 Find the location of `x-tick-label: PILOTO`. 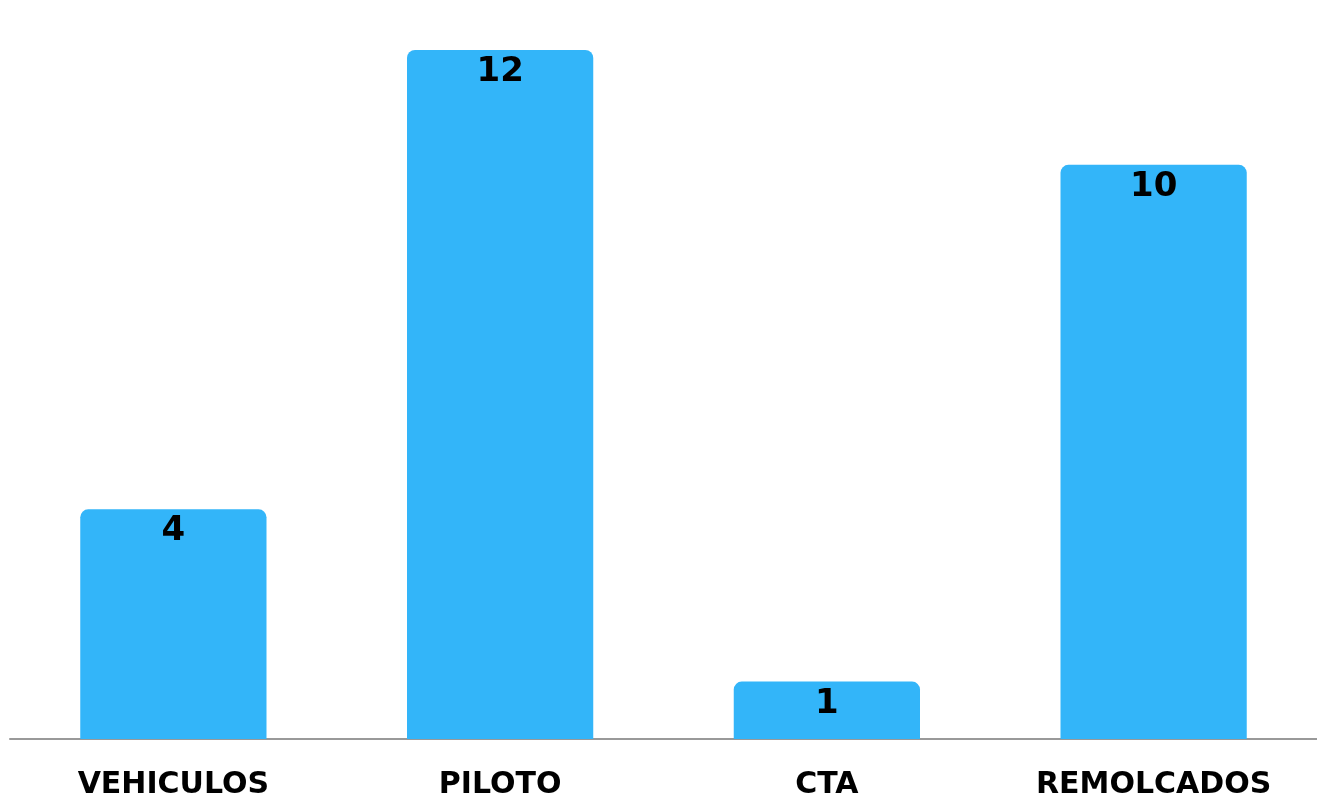

x-tick-label: PILOTO is located at coordinates (500, 781).